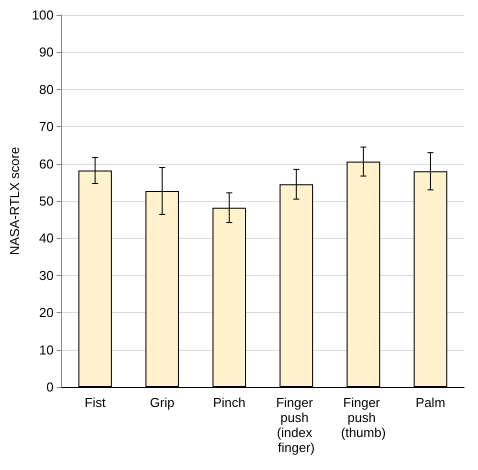 The image size is (478, 470). Describe the element at coordinates (46, 312) in the screenshot. I see `y-tick-label: 20` at that location.